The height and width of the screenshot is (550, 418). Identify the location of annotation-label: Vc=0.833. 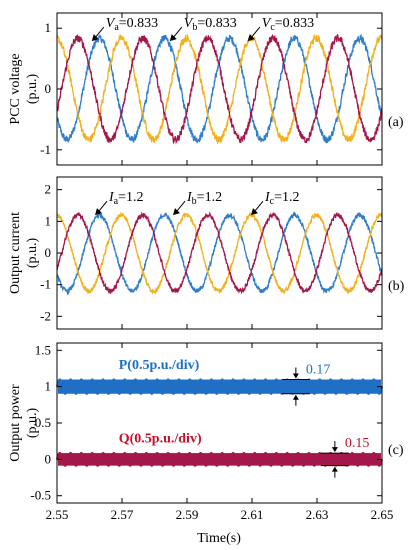
(288, 24).